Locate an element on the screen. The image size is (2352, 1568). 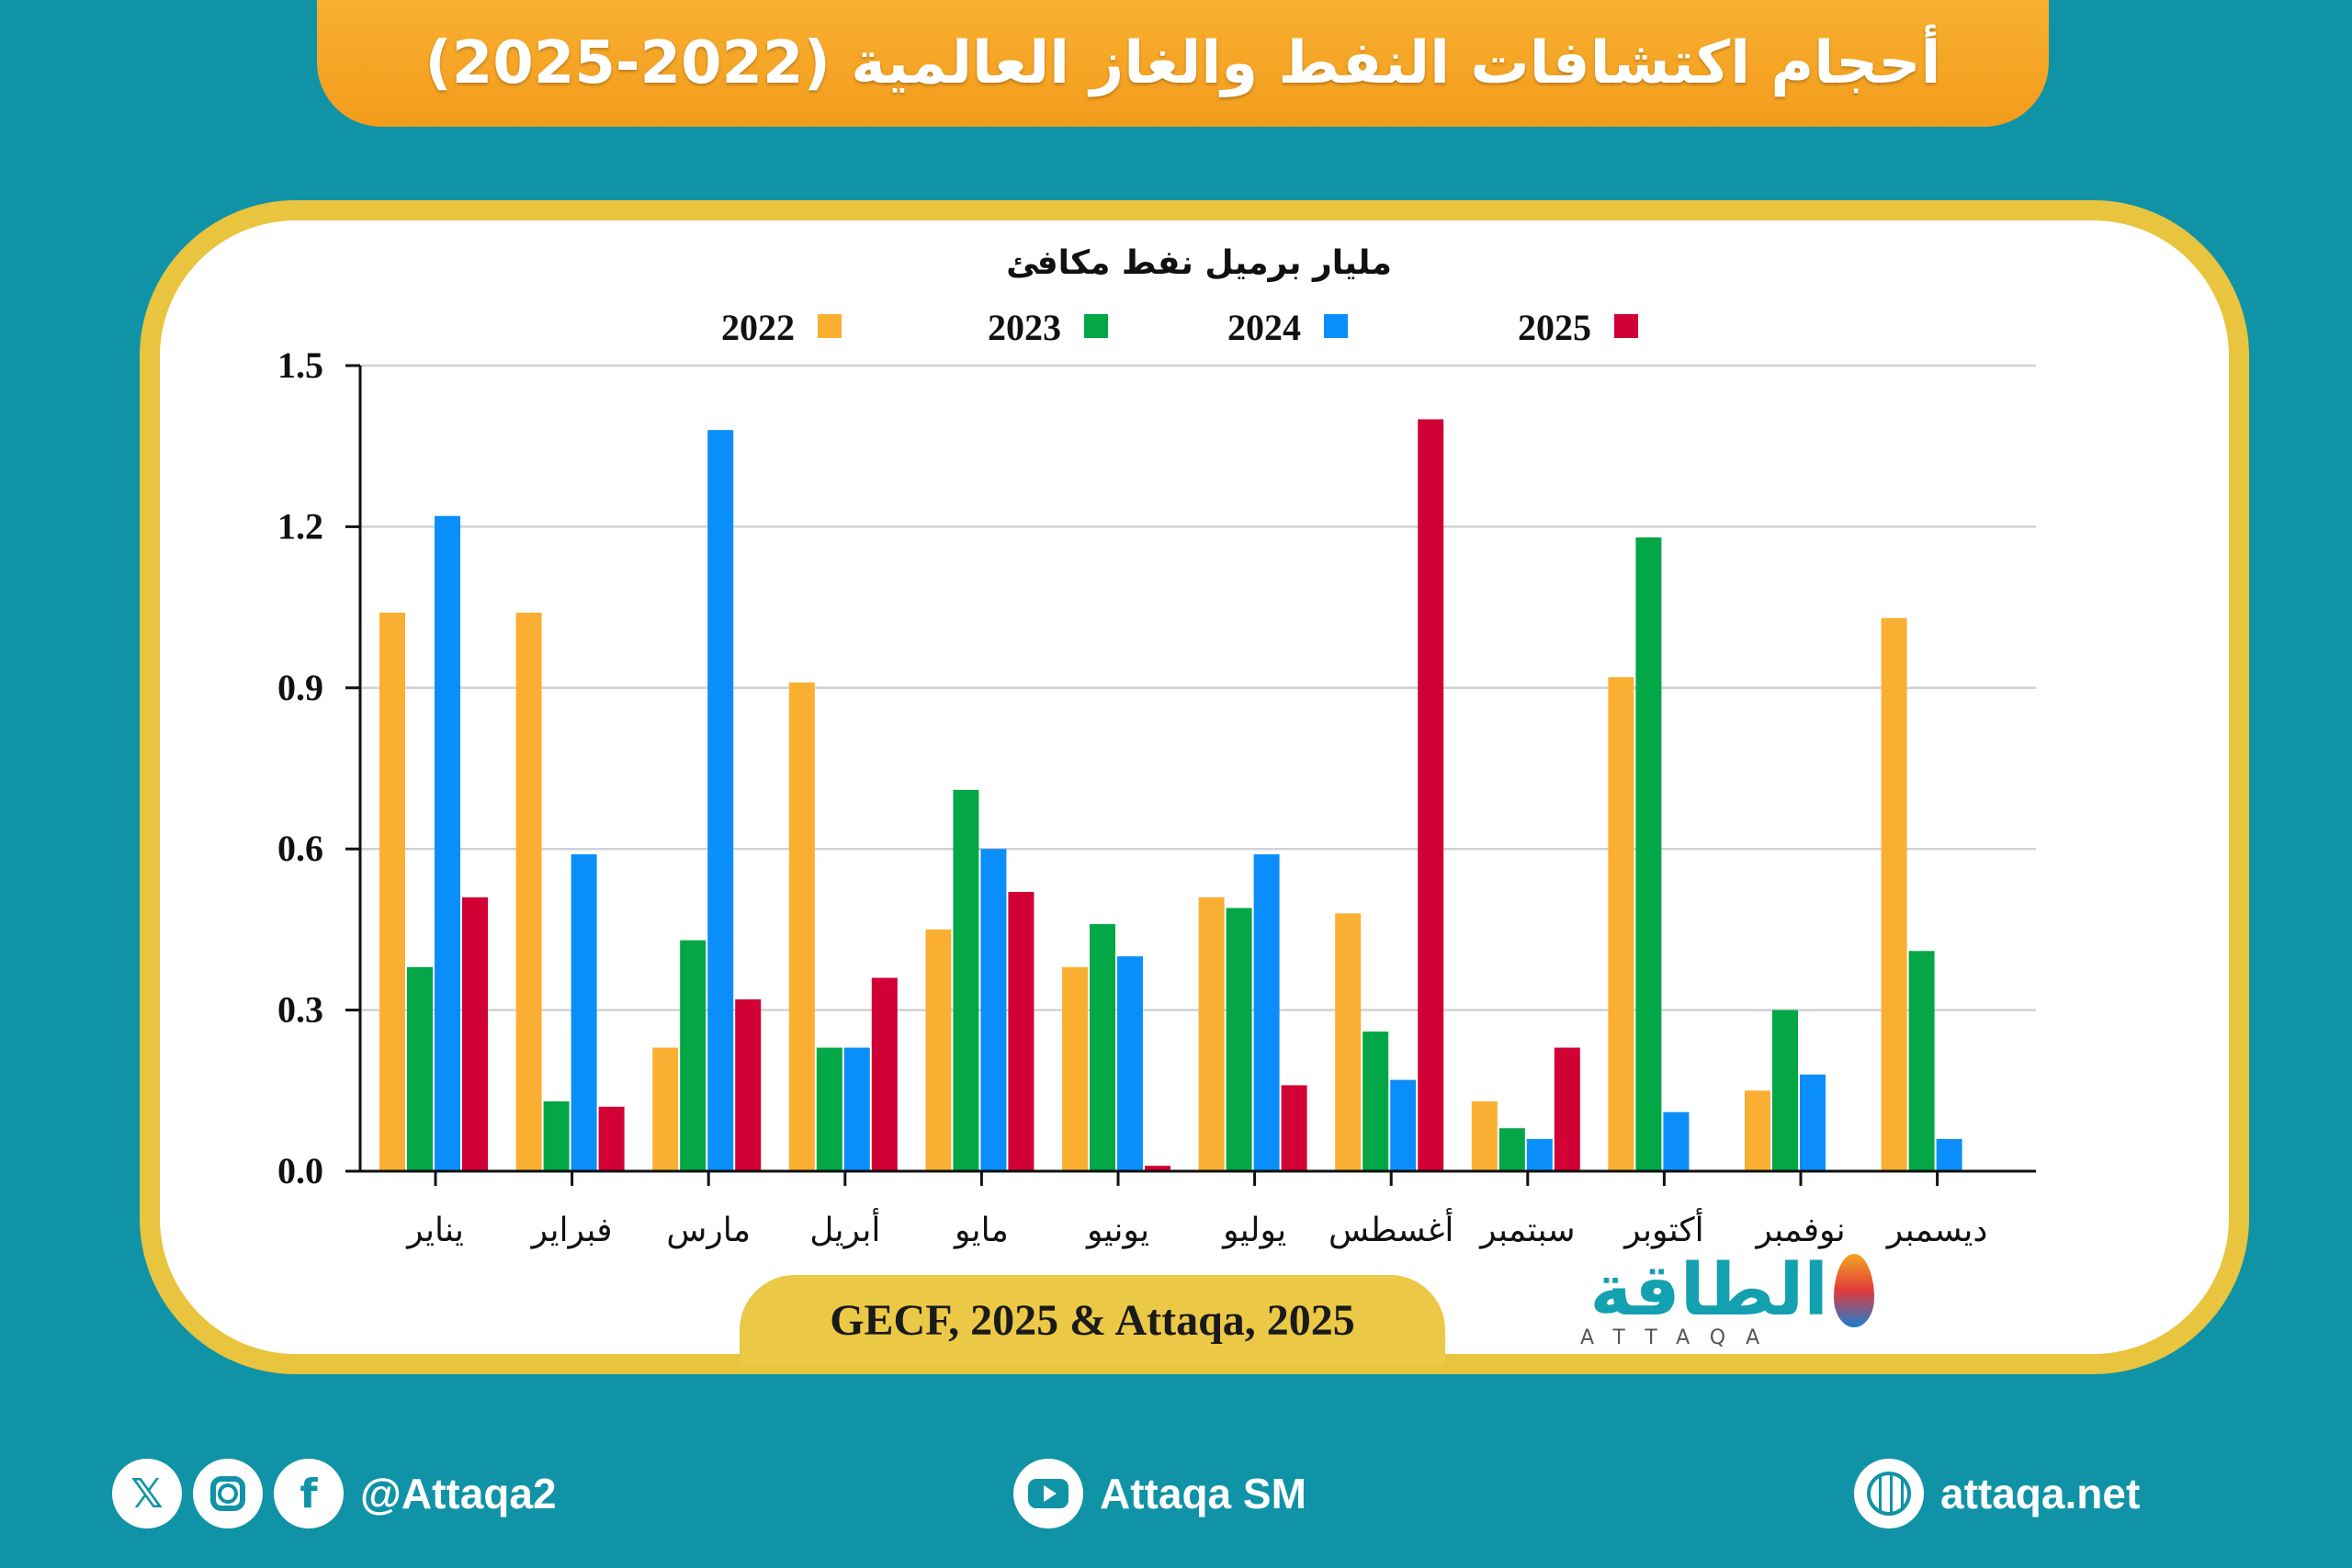
x-tick-label: أغسطس is located at coordinates (1391, 1228).